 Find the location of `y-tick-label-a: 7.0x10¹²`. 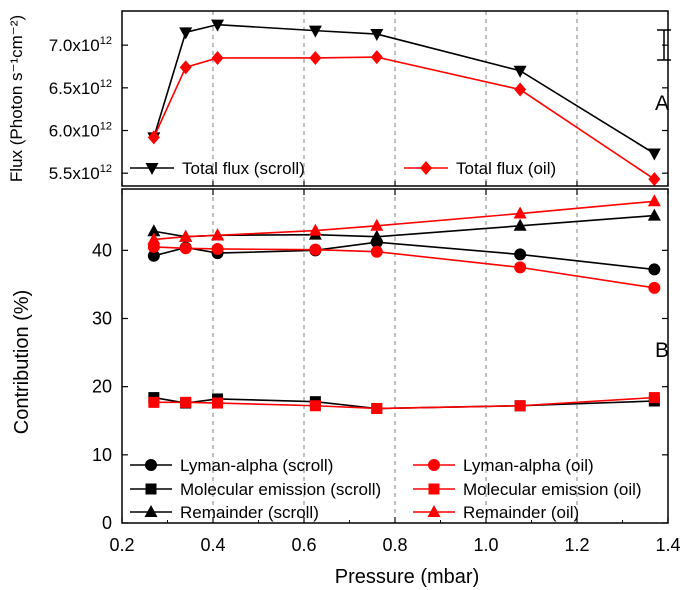

y-tick-label-a: 7.0x10¹² is located at coordinates (80, 45).